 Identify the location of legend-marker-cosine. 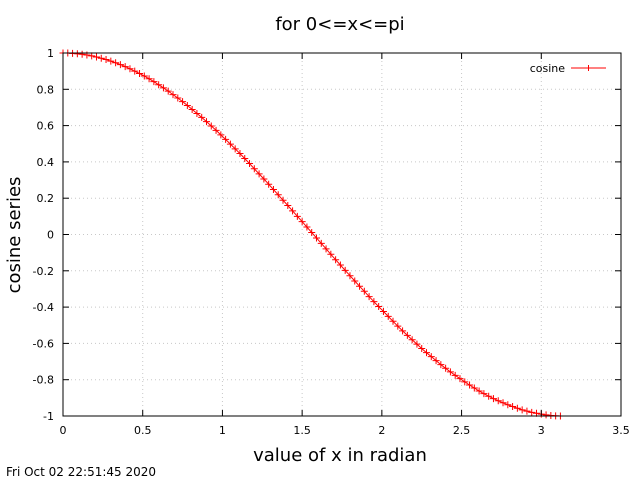
(588, 68).